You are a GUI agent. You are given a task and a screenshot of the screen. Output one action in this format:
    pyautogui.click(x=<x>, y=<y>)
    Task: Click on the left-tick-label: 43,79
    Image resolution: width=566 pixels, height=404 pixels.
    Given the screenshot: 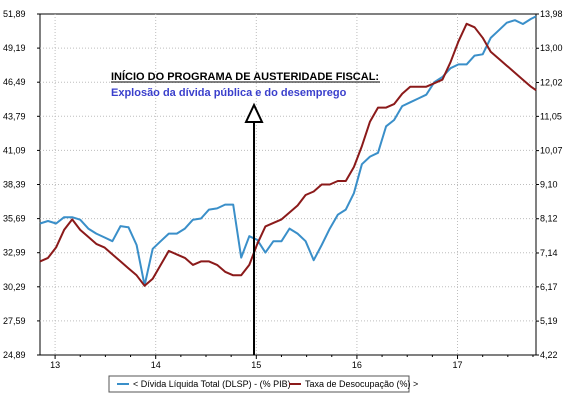 What is the action you would take?
    pyautogui.click(x=14, y=116)
    